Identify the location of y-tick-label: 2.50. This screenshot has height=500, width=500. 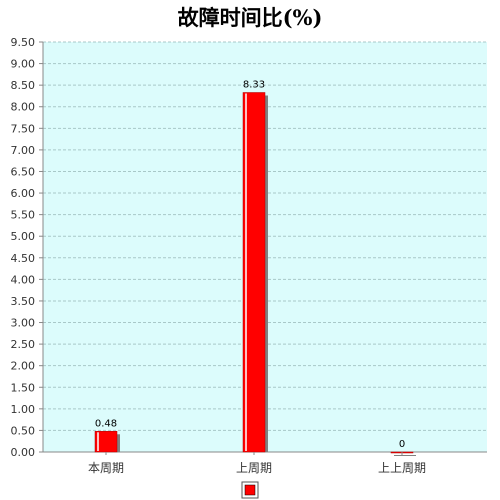
(23, 344).